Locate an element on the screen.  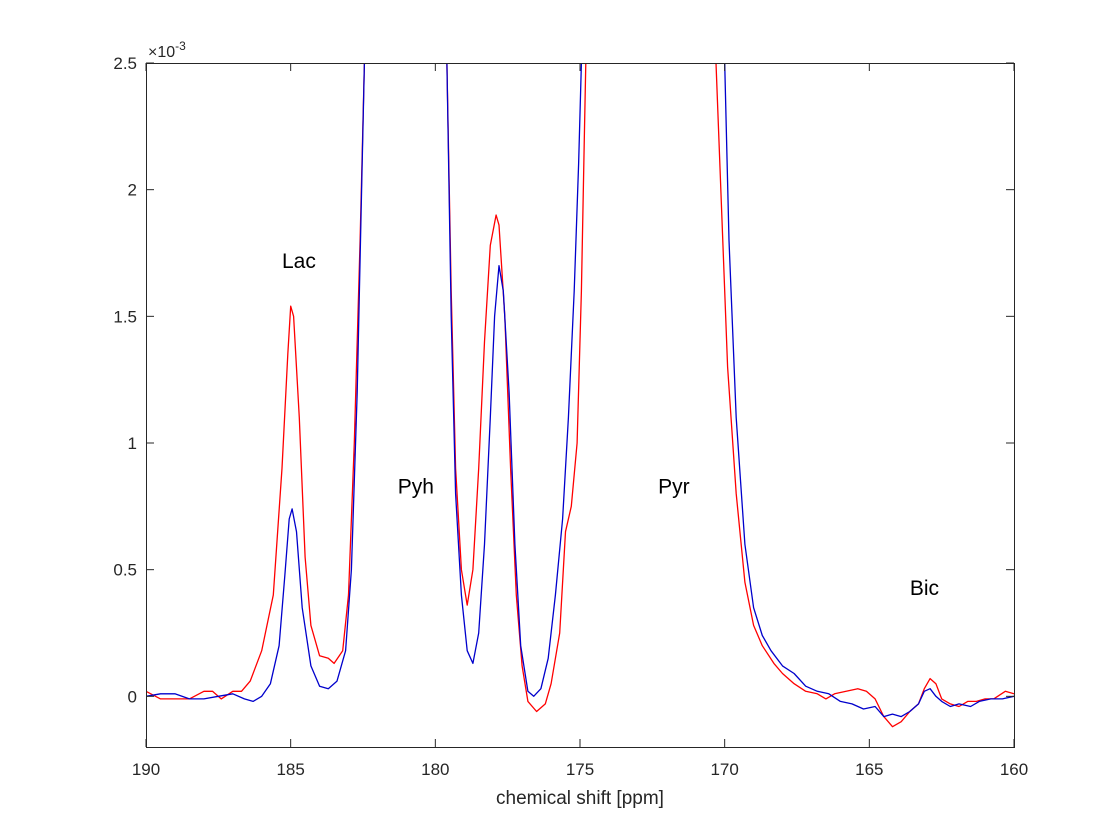
y-tick-label: 2.5 is located at coordinates (125, 63).